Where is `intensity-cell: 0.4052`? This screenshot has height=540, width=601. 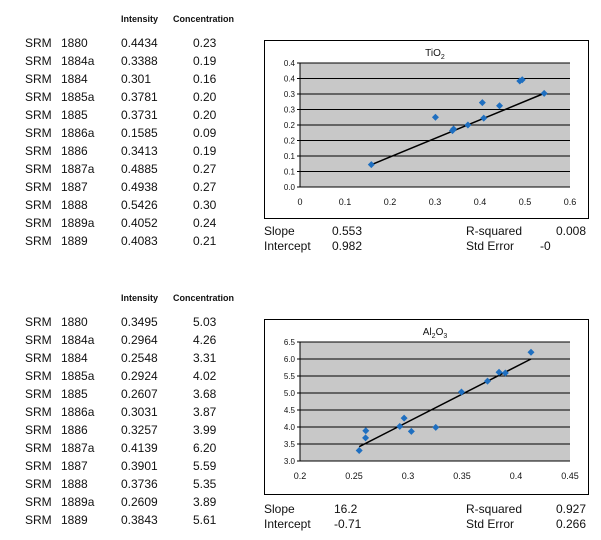 intensity-cell: 0.4052 is located at coordinates (139, 223).